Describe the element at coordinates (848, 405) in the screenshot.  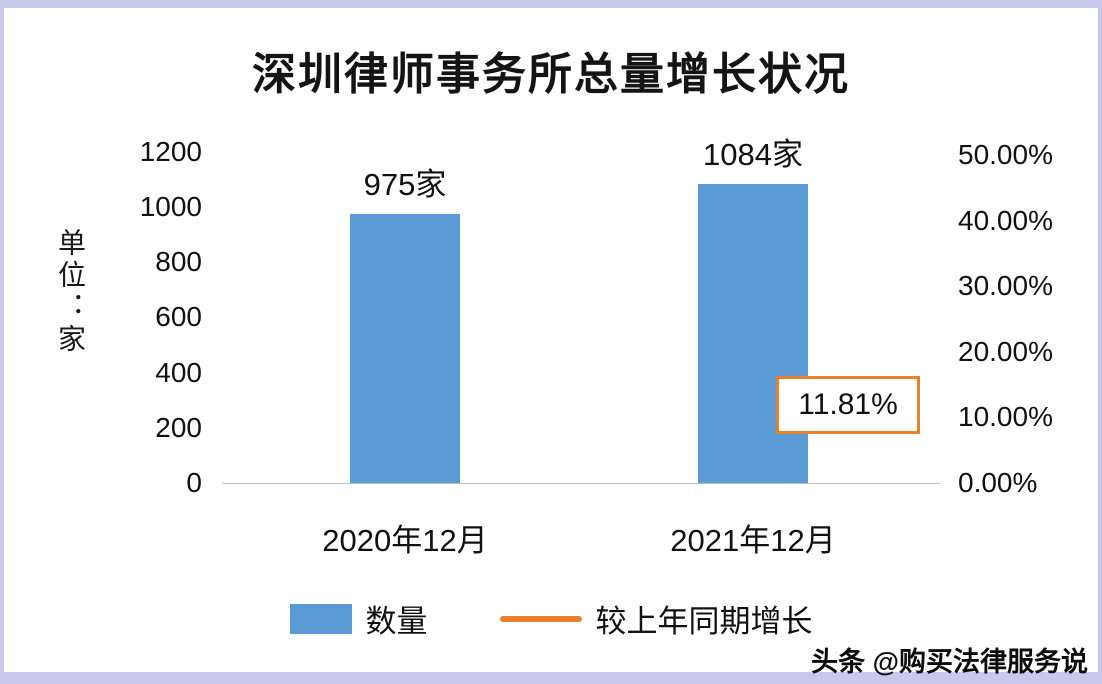
I see `growth-rate-callout: 11.81%` at that location.